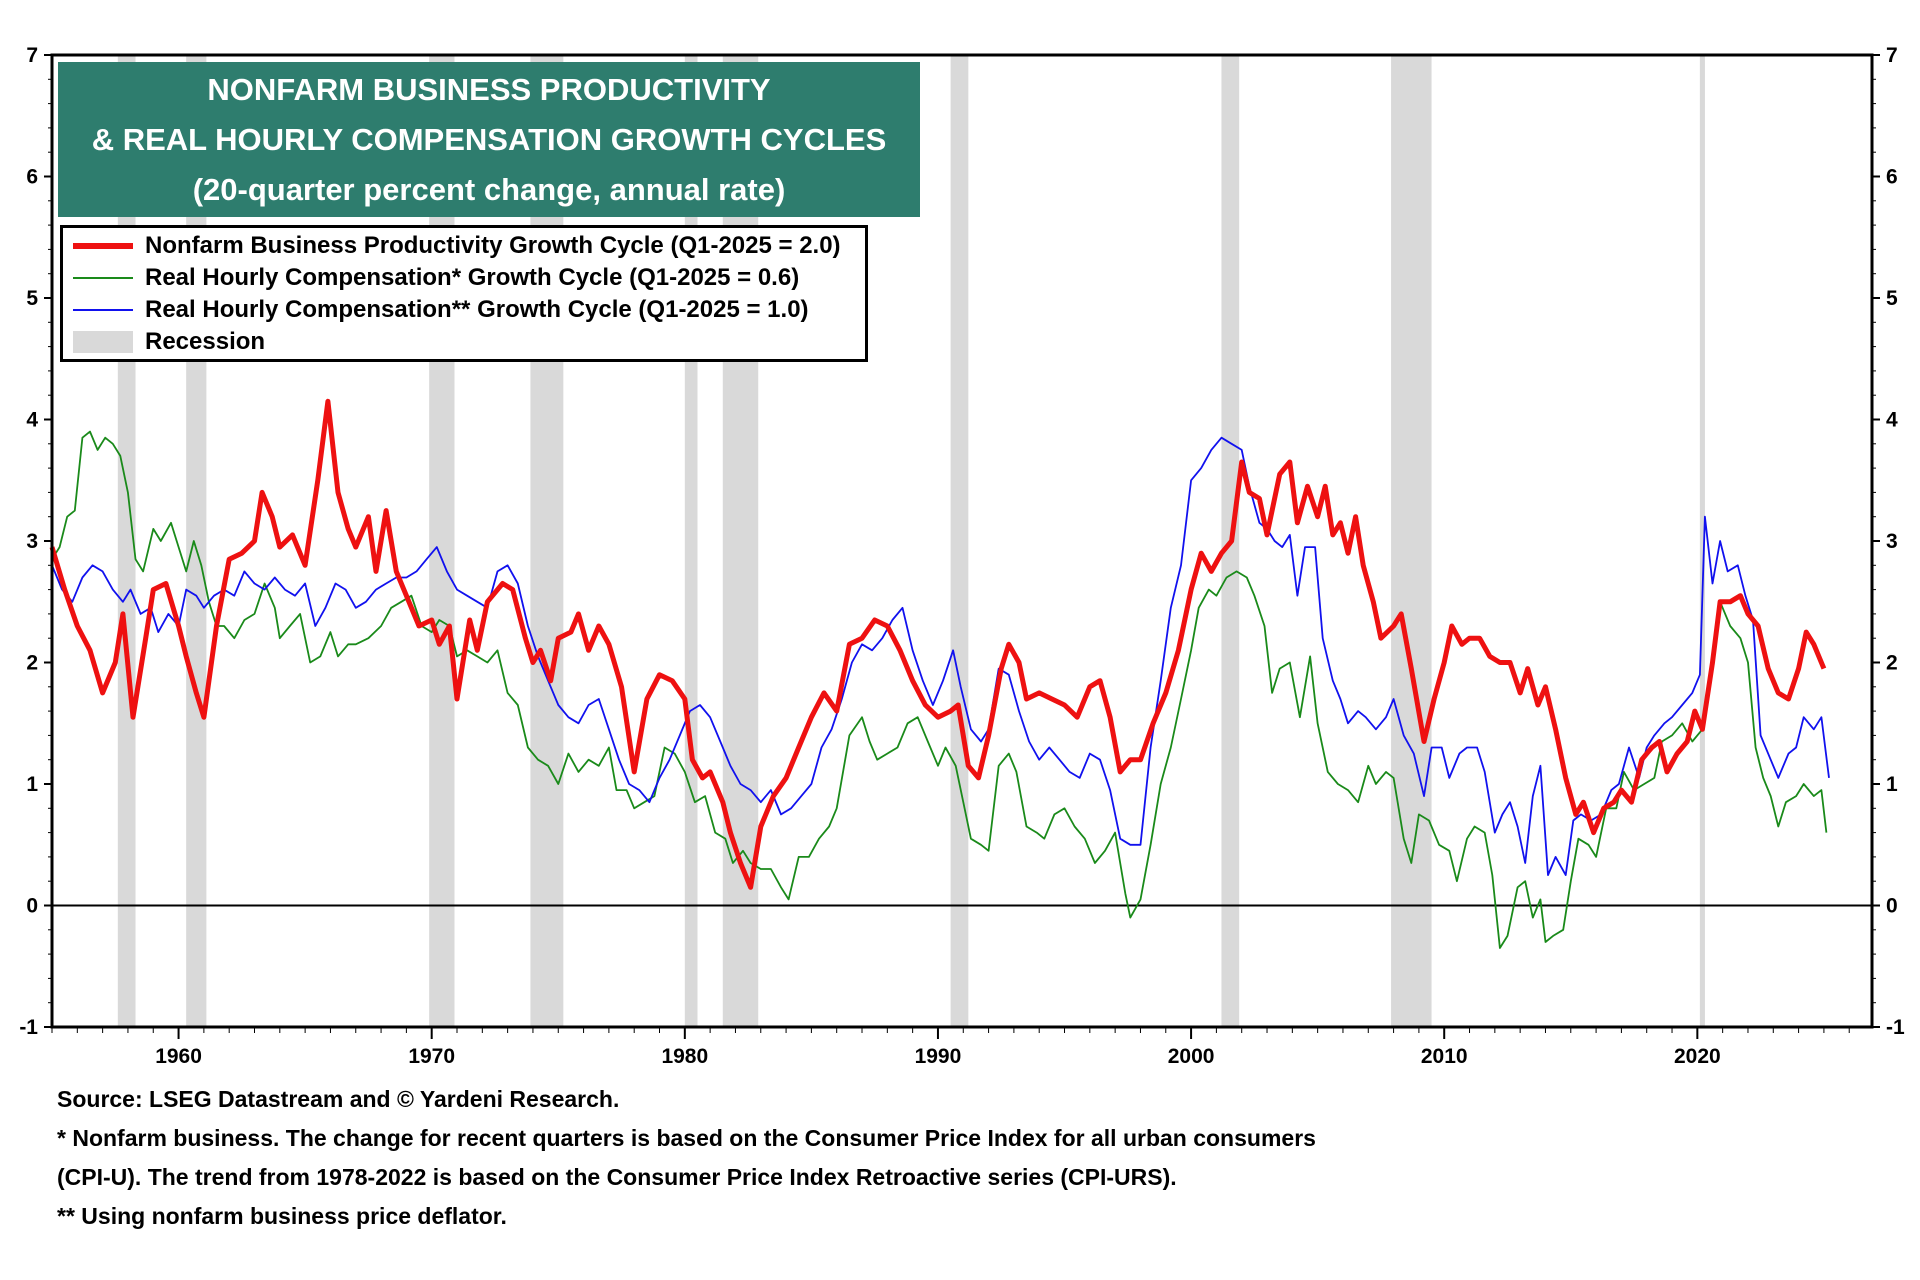 This screenshot has width=1920, height=1280. What do you see at coordinates (103, 342) in the screenshot?
I see `legend-swatch-gray` at bounding box center [103, 342].